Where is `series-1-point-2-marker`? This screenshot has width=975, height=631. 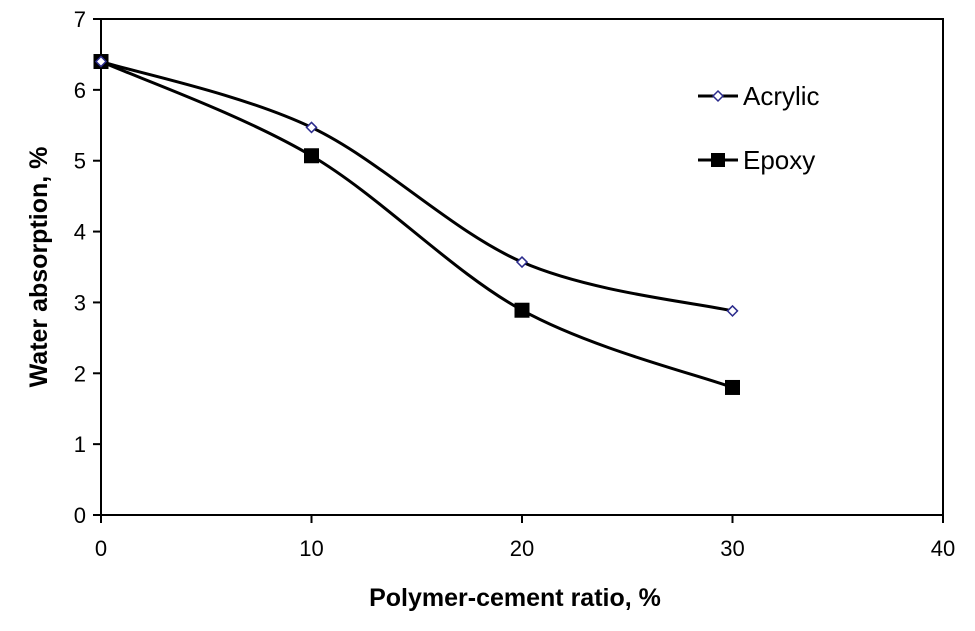 series-1-point-2-marker is located at coordinates (522, 310).